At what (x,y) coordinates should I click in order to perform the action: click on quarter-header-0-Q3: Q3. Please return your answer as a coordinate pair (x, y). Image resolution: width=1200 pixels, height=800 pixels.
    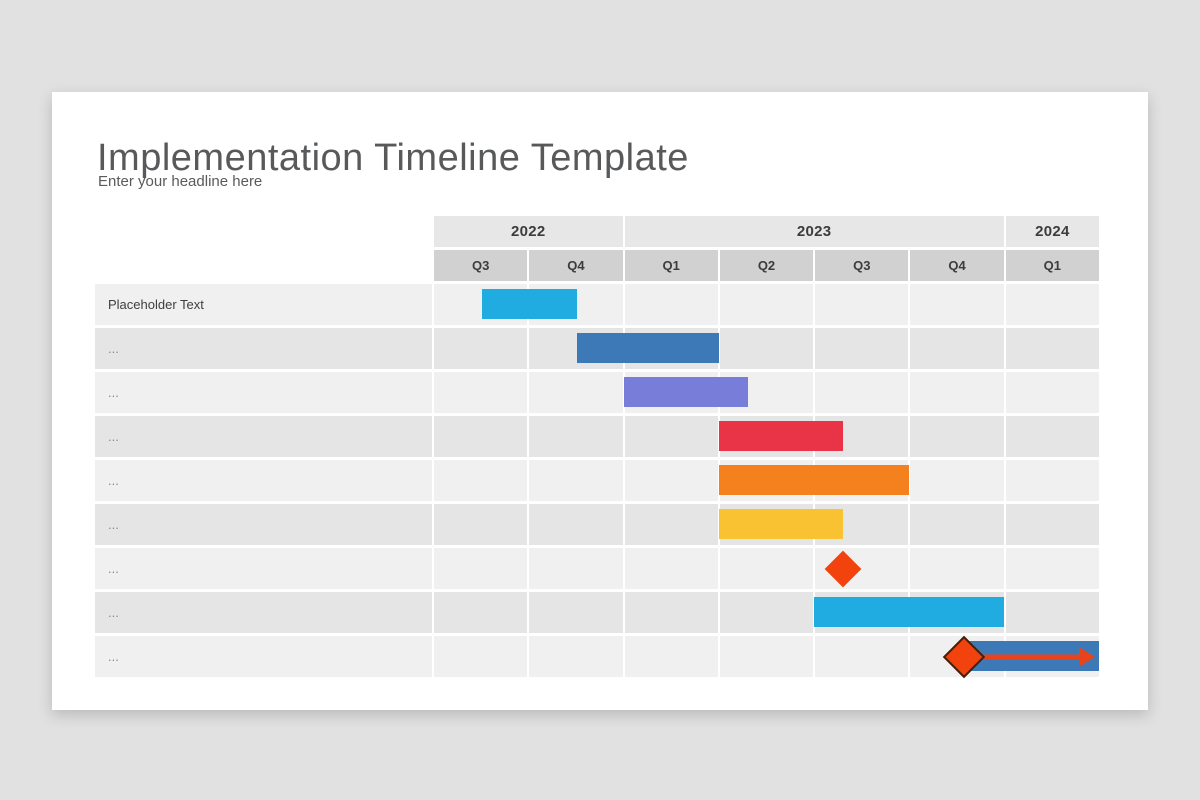
    Looking at the image, I should click on (481, 265).